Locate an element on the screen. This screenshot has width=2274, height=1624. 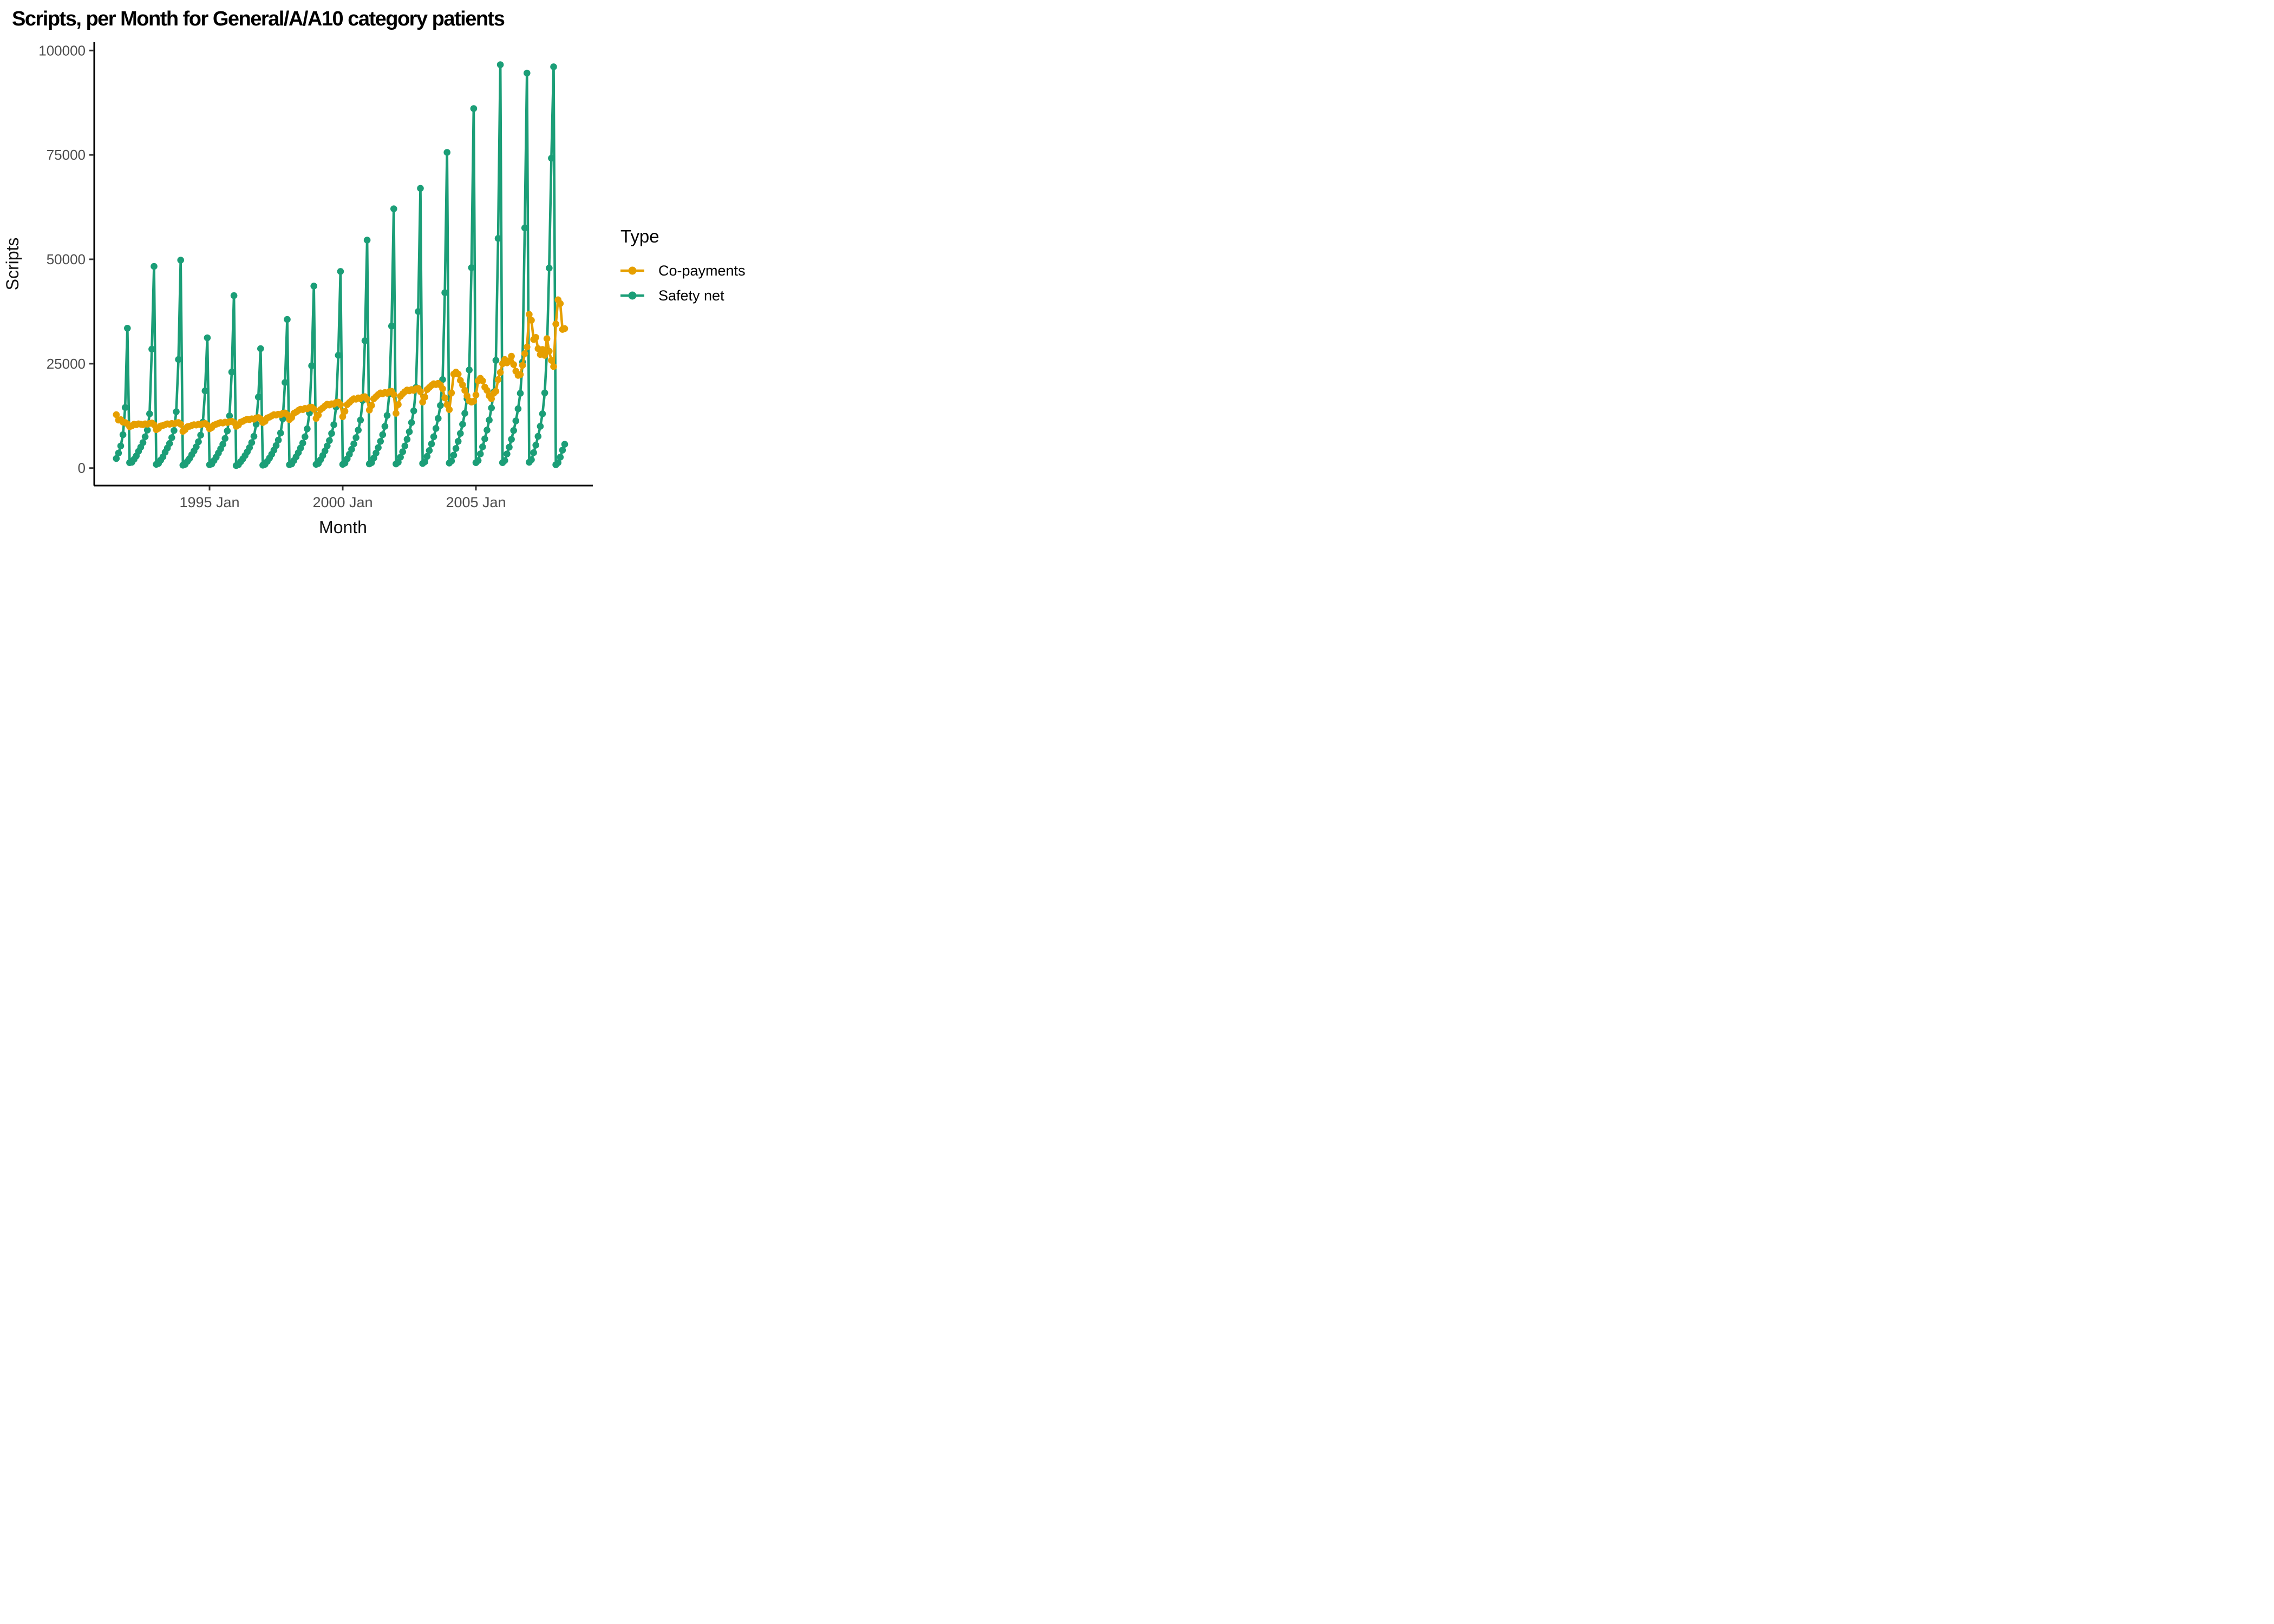
legend-item-label: Co-payments is located at coordinates (702, 271).